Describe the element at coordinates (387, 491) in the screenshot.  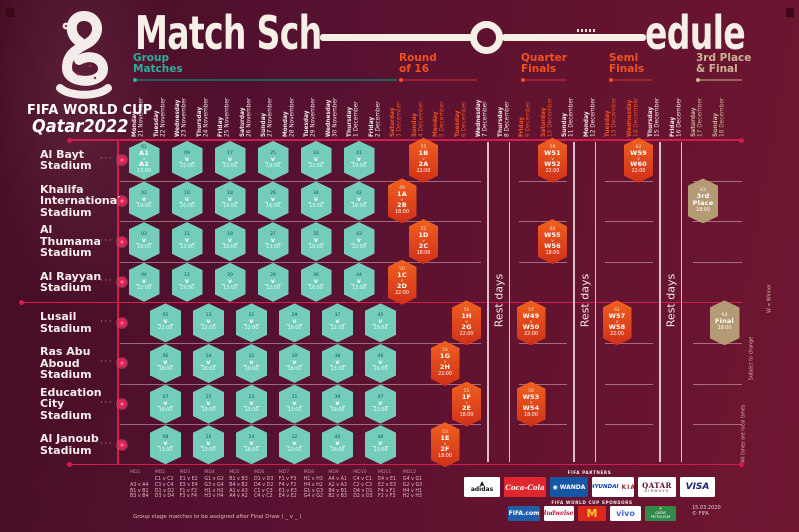
I see `md-fixture: F4 v F1` at that location.